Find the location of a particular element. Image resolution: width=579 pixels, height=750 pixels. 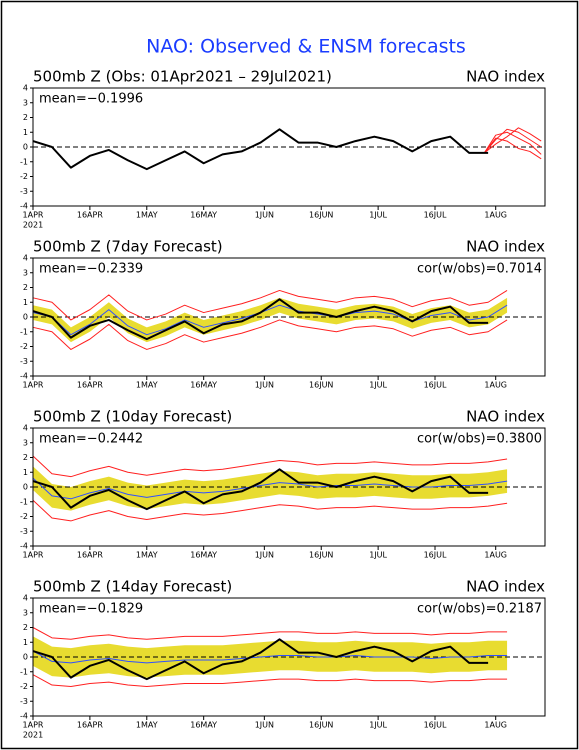

mean-label: mean=−0.1829 is located at coordinates (91, 609).